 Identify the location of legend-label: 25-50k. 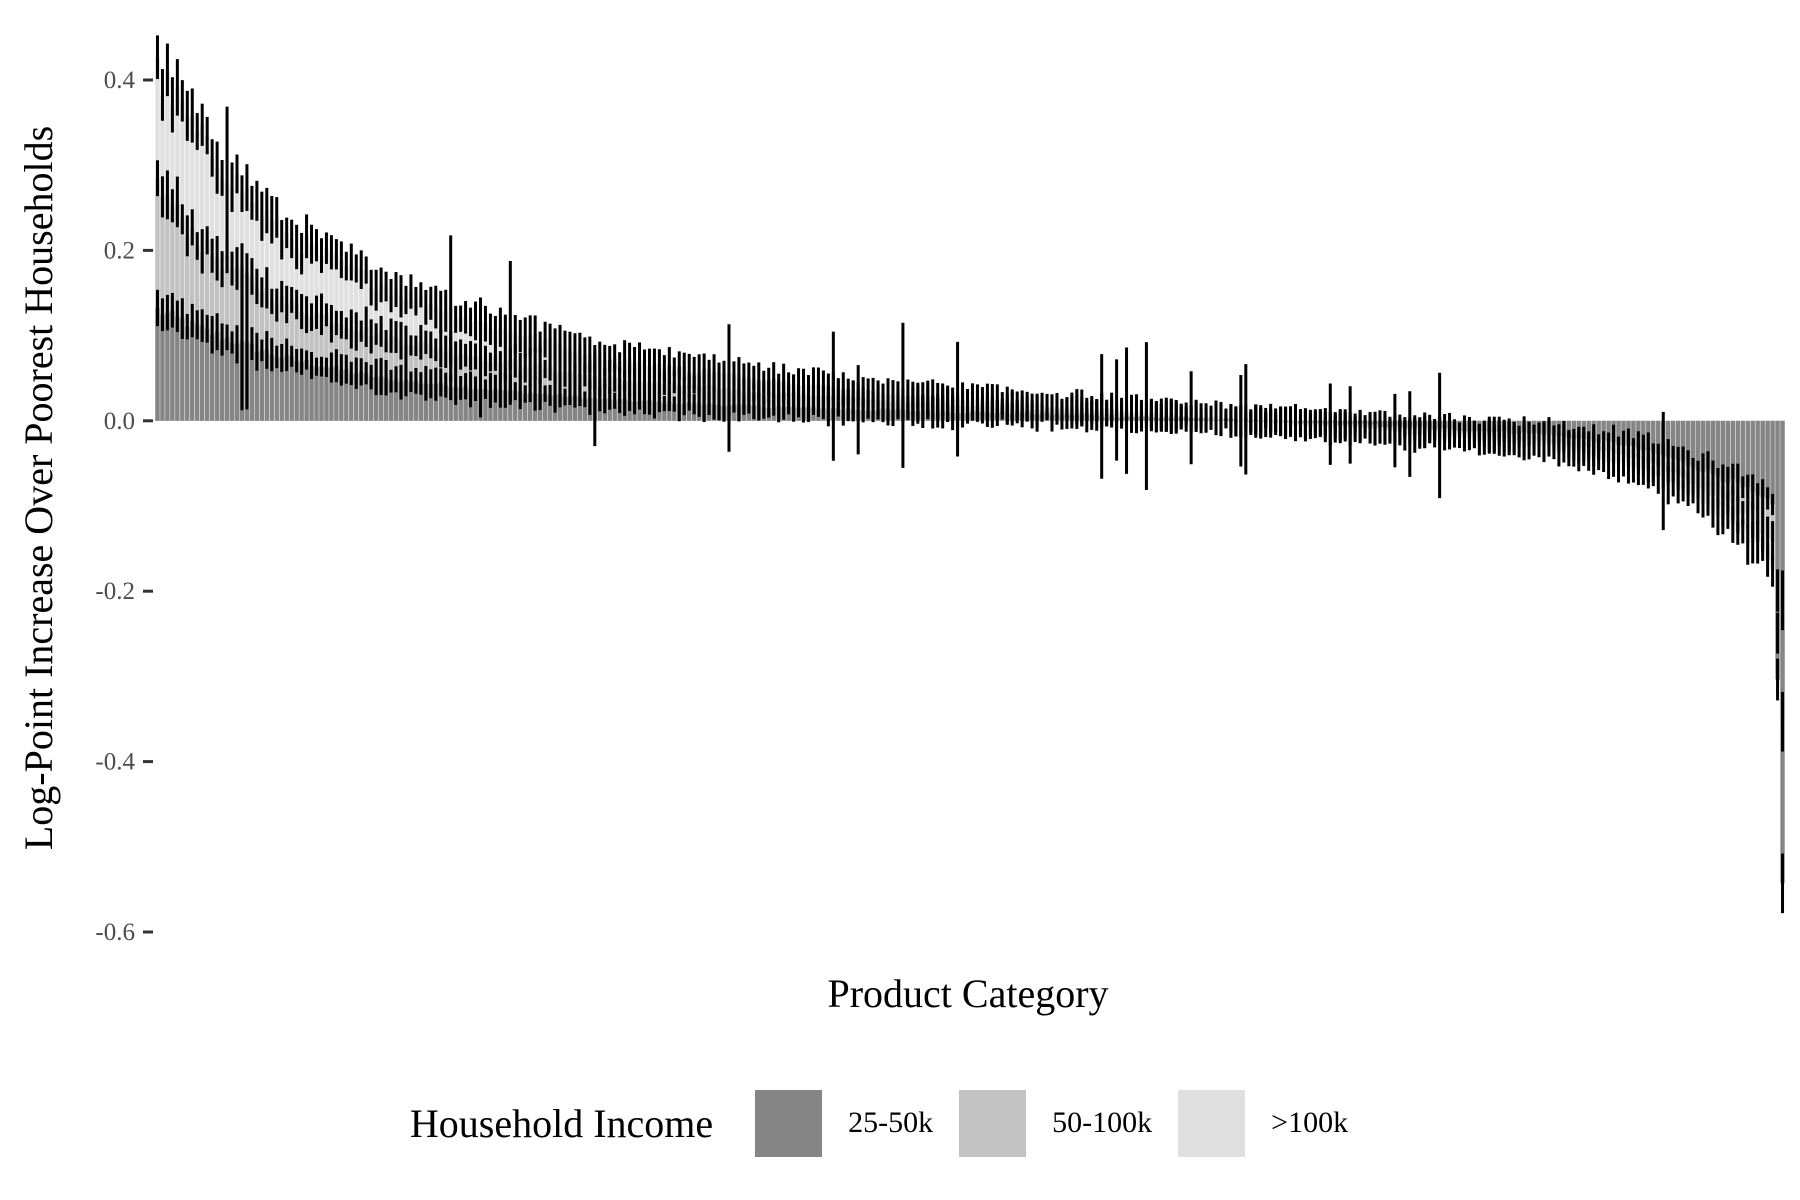
(891, 1122).